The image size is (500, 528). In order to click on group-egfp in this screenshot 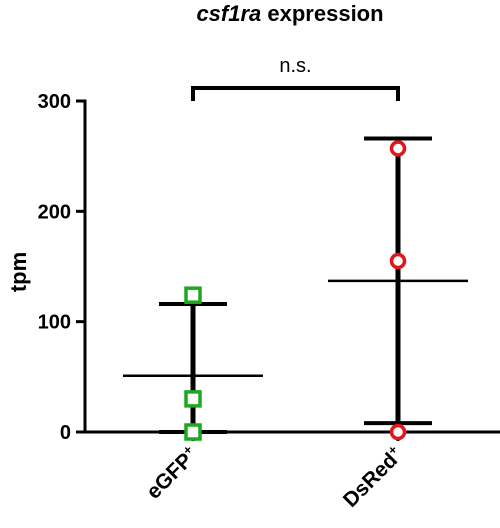, I will do `click(193, 363)`.